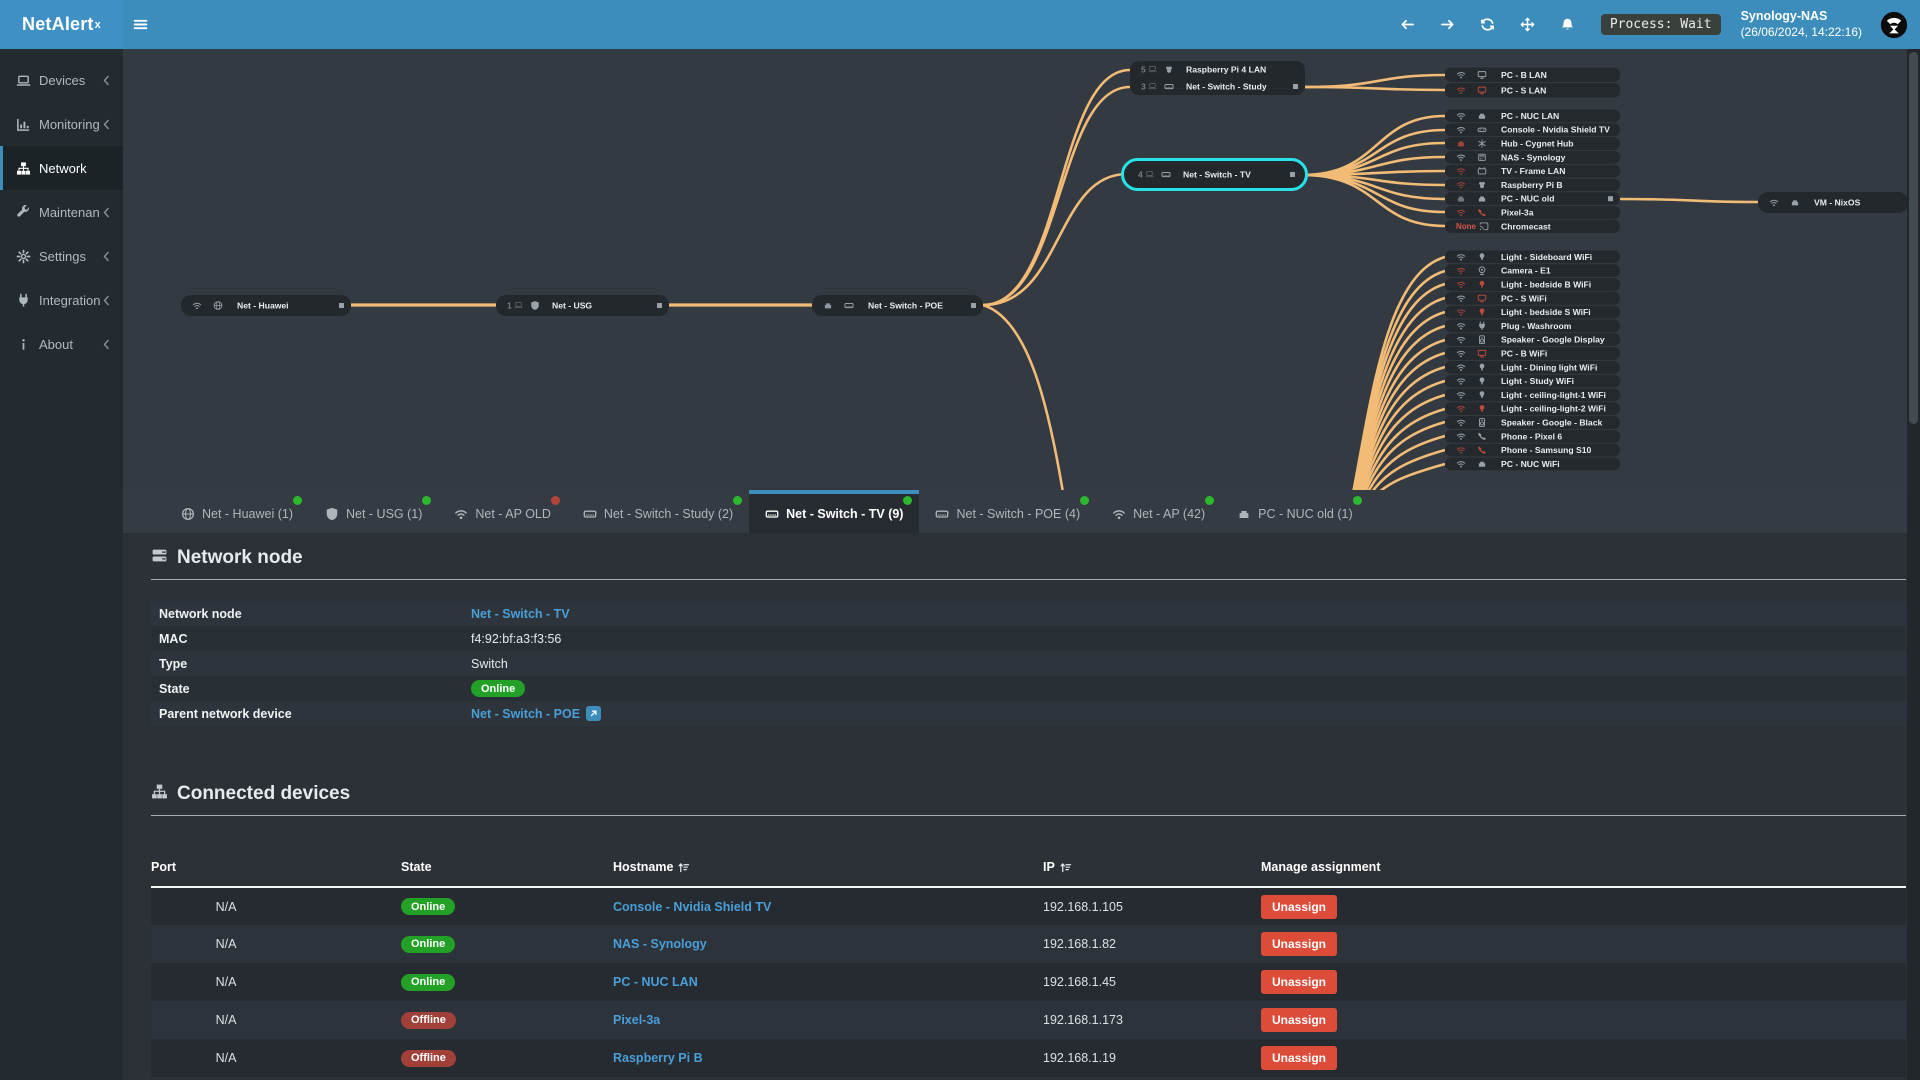  What do you see at coordinates (828, 982) in the screenshot?
I see `hostname-cell: PC - NUC LAN` at bounding box center [828, 982].